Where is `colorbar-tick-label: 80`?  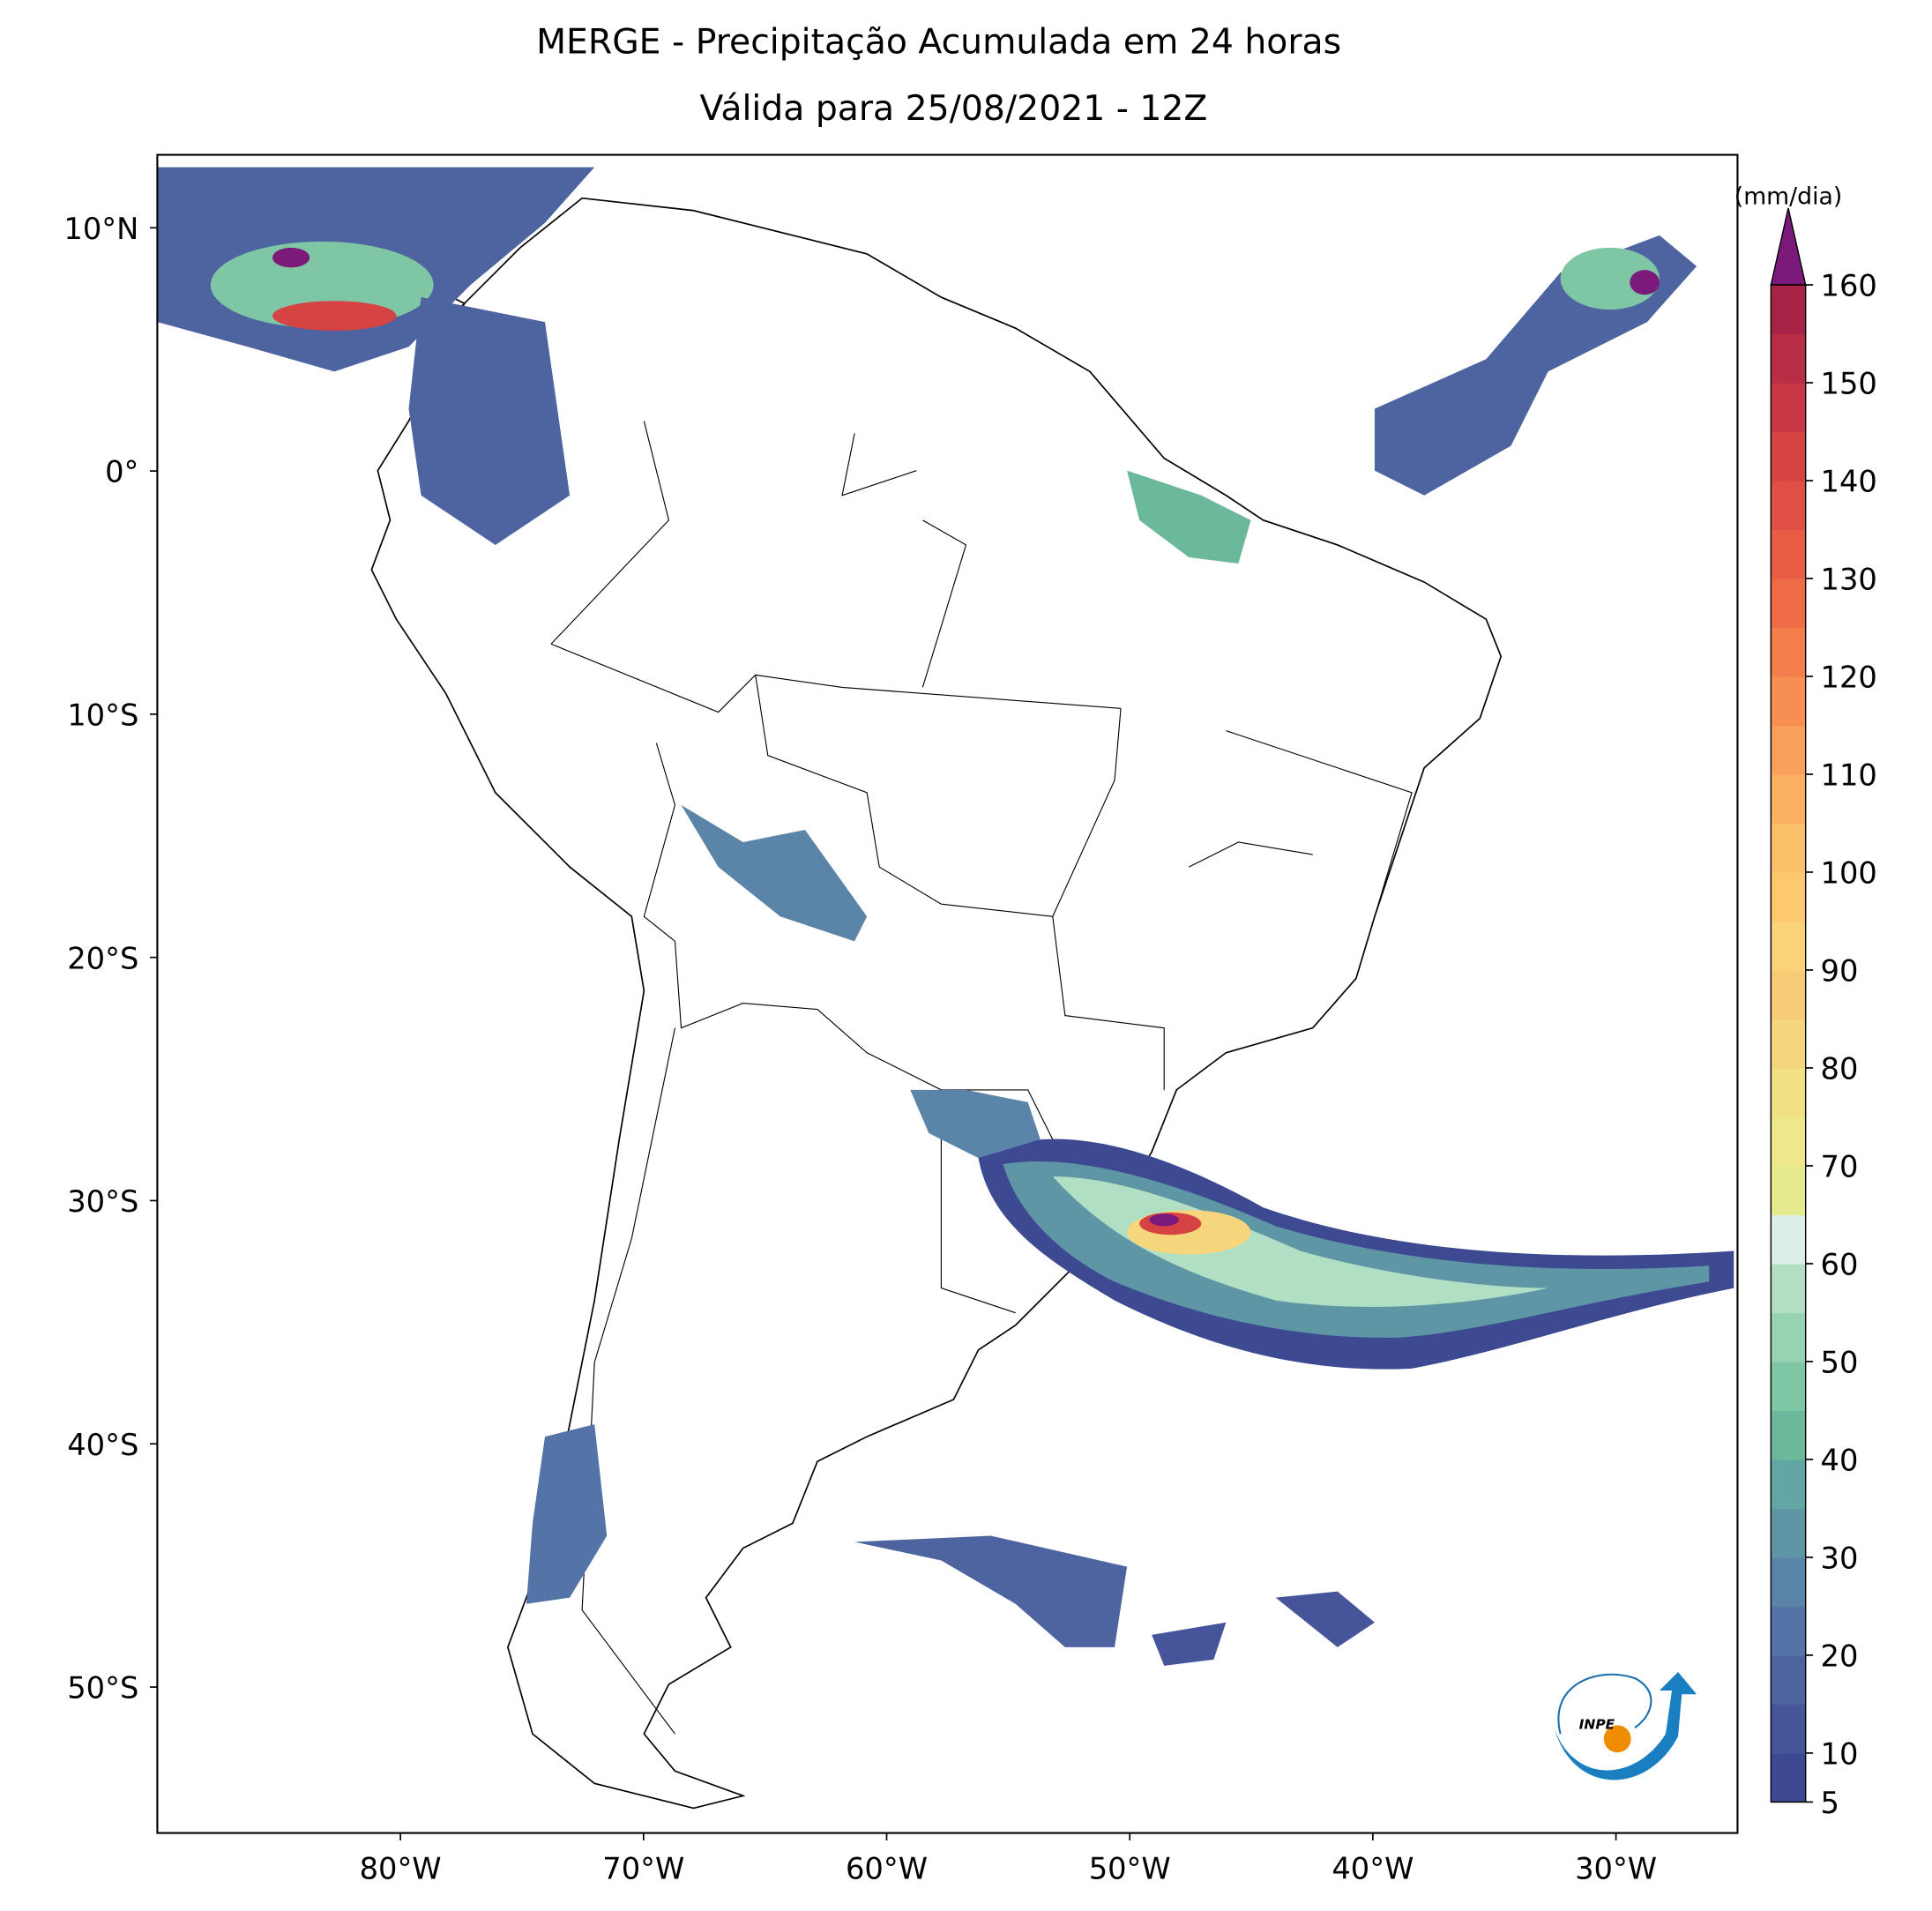
colorbar-tick-label: 80 is located at coordinates (1840, 1069).